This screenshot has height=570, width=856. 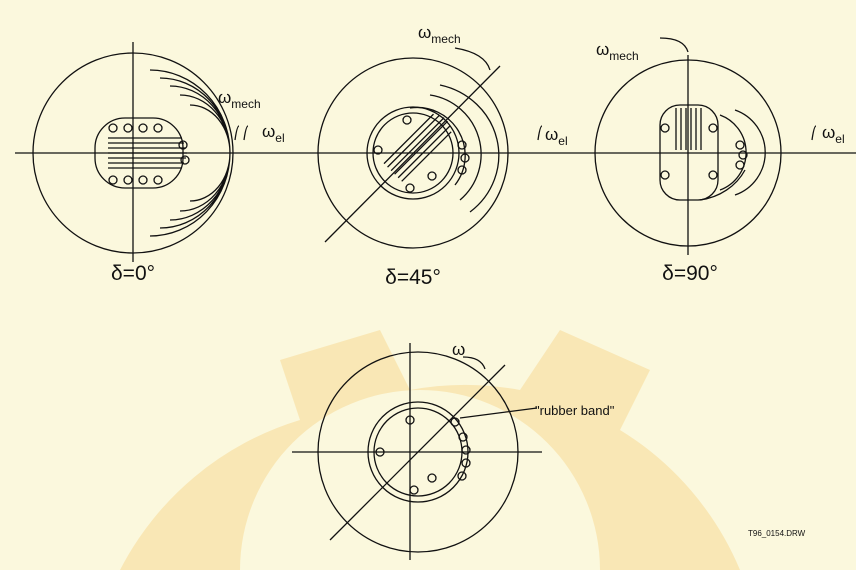 I want to click on drawing-id: T96_0154.DRW, so click(x=777, y=533).